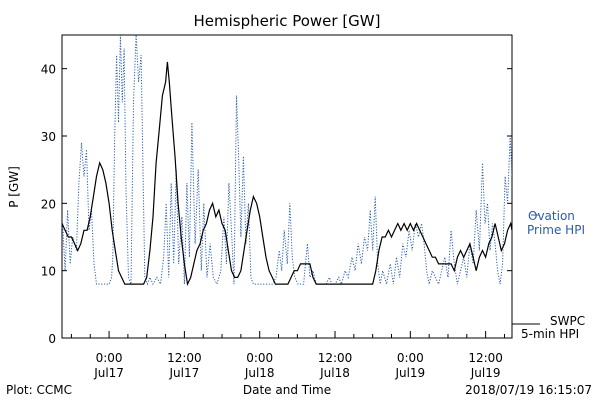 Image resolution: width=600 pixels, height=400 pixels. What do you see at coordinates (548, 275) in the screenshot?
I see `legend: Ovation Prime HPI SWPC 5-min HPI` at bounding box center [548, 275].